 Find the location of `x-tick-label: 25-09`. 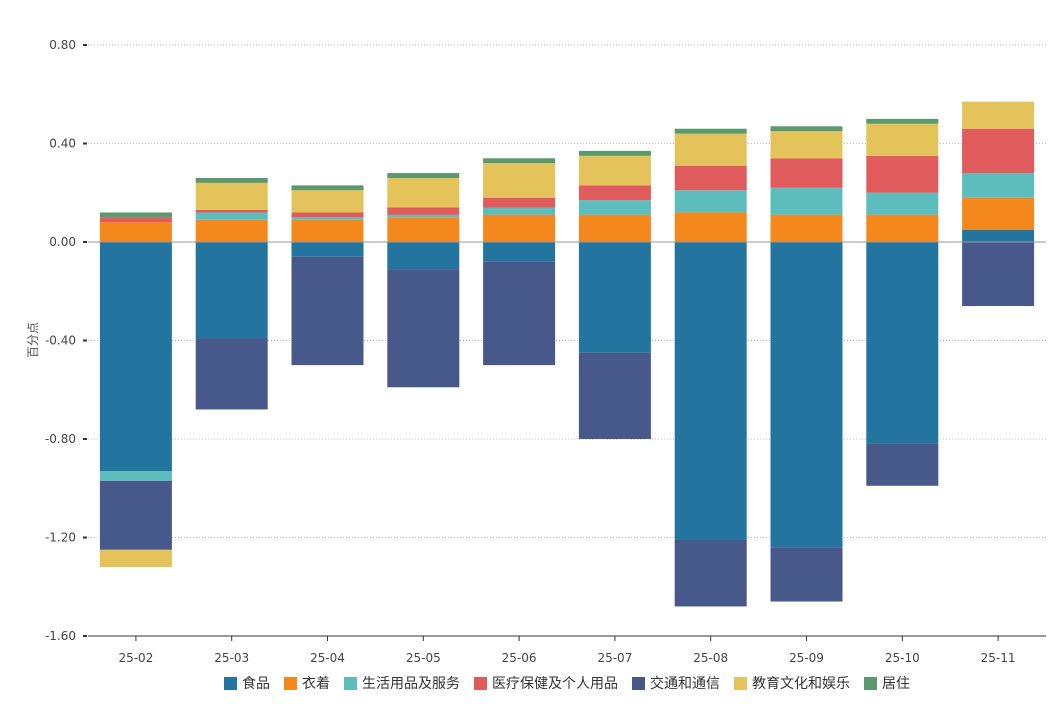

x-tick-label: 25-09 is located at coordinates (806, 658).